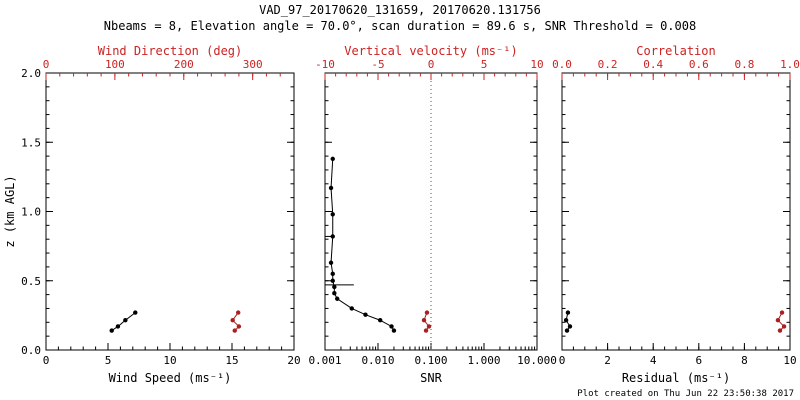 The width and height of the screenshot is (800, 400). Describe the element at coordinates (685, 394) in the screenshot. I see `creation-timestamp: Plot created on Thu Jun 22 23:50:38 2017` at that location.